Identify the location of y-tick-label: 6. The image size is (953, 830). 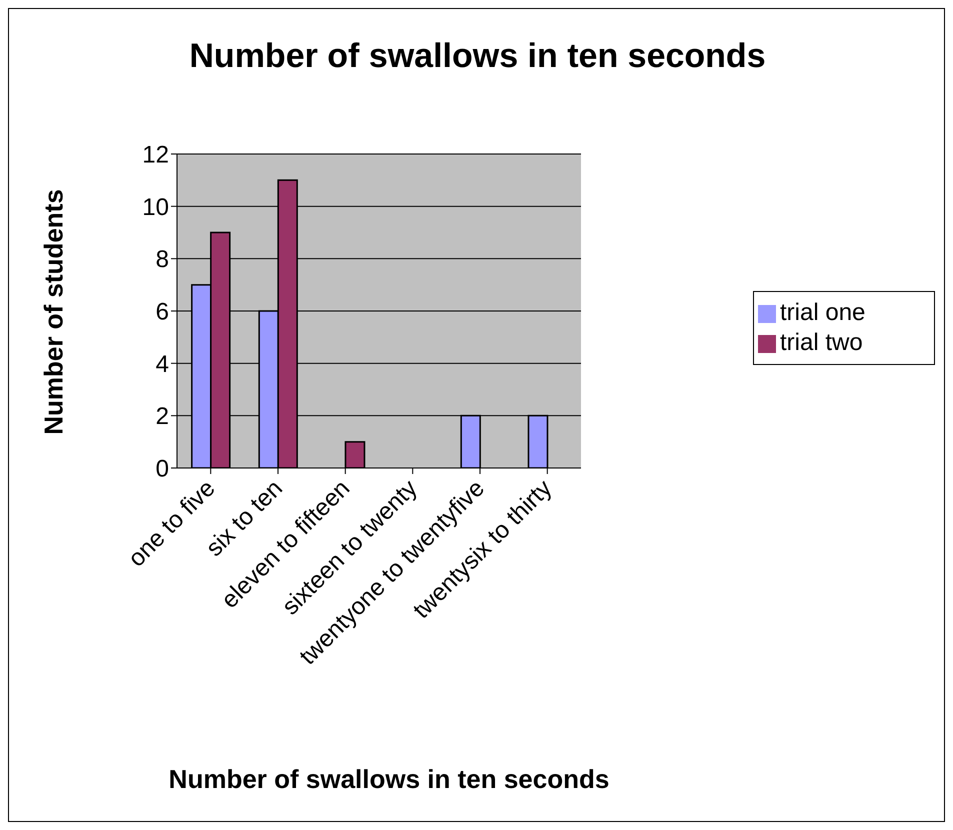
(162, 312).